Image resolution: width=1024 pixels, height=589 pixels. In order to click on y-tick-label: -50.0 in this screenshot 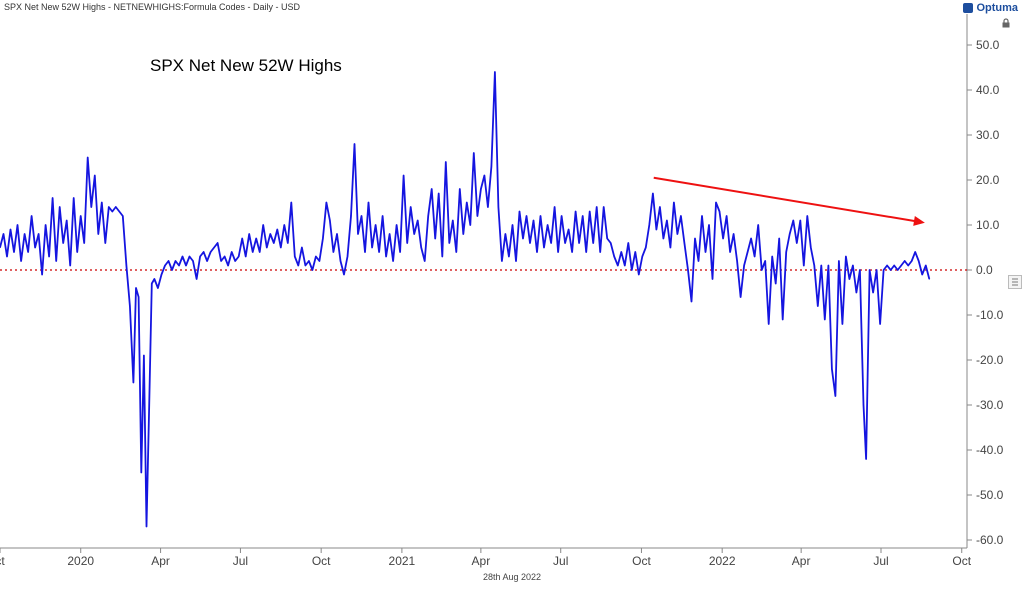, I will do `click(990, 495)`.